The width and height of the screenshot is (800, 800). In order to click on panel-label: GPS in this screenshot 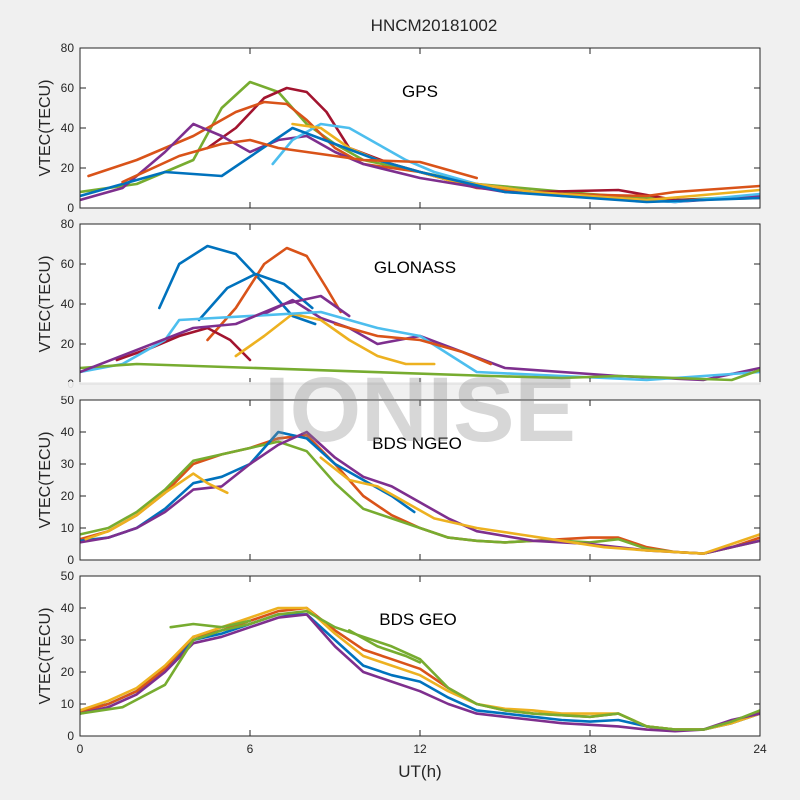, I will do `click(420, 91)`.